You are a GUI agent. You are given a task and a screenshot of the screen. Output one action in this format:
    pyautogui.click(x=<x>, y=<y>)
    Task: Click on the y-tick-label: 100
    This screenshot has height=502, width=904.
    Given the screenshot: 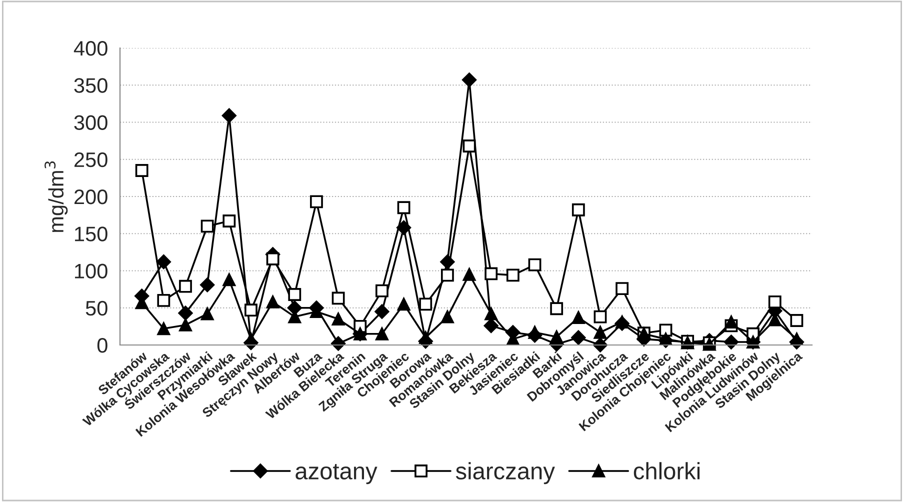 What is the action you would take?
    pyautogui.click(x=91, y=271)
    